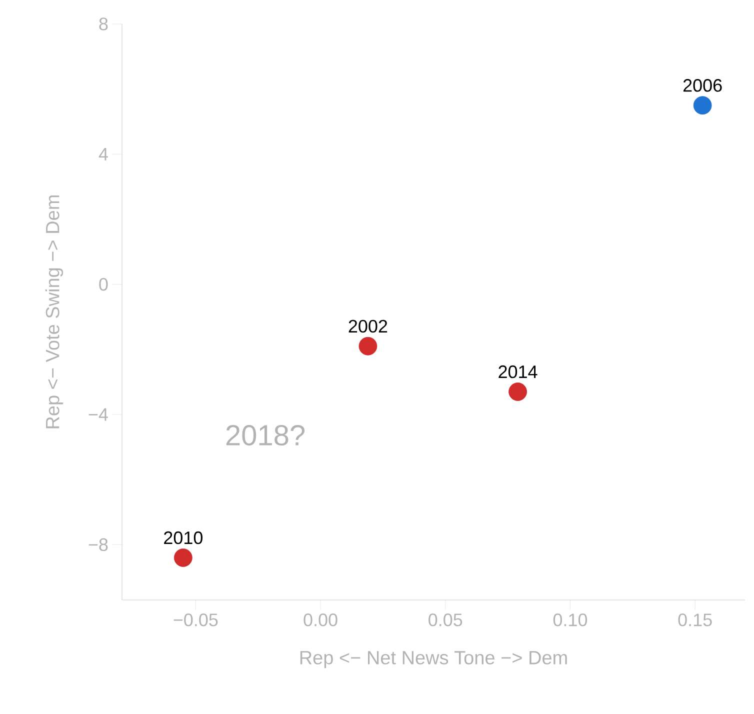 The height and width of the screenshot is (714, 754). What do you see at coordinates (103, 284) in the screenshot?
I see `y-tick-label: 0` at bounding box center [103, 284].